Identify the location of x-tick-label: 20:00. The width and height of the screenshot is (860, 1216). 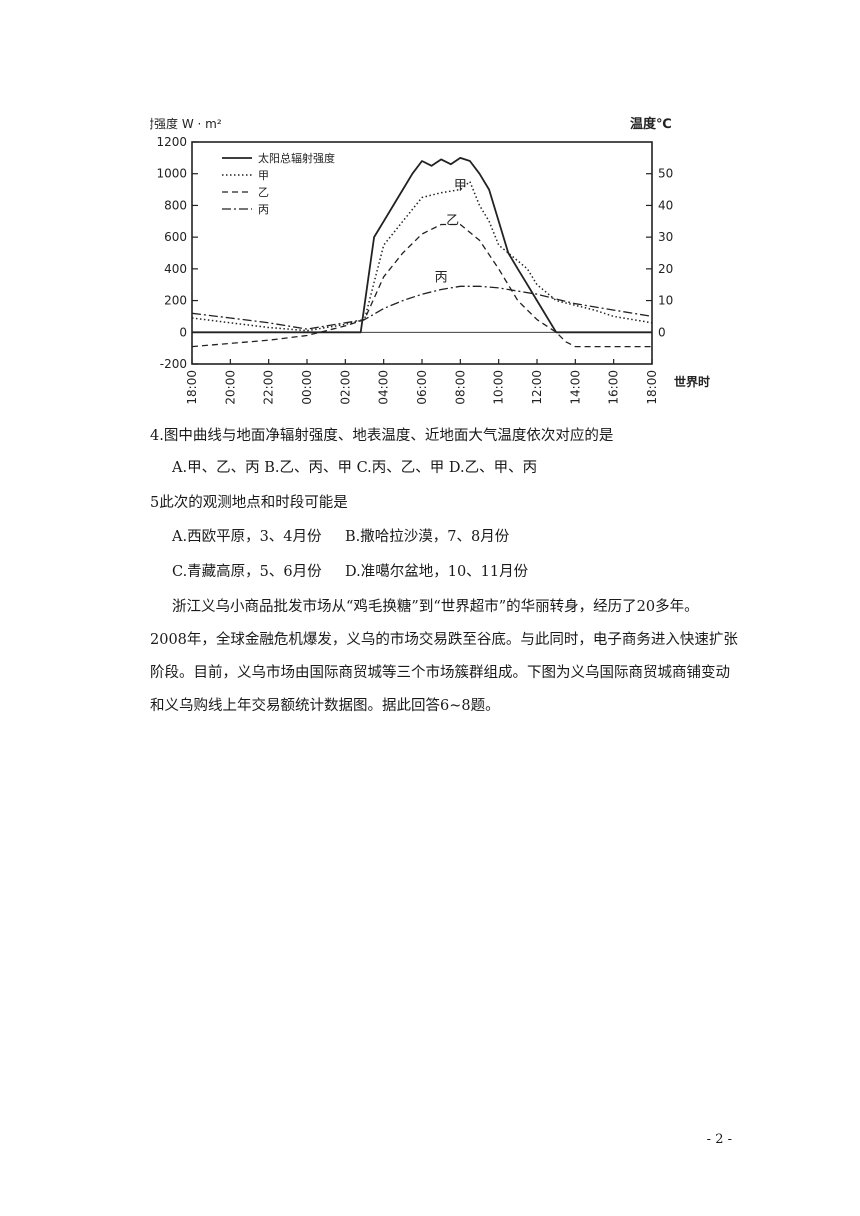
(230, 387).